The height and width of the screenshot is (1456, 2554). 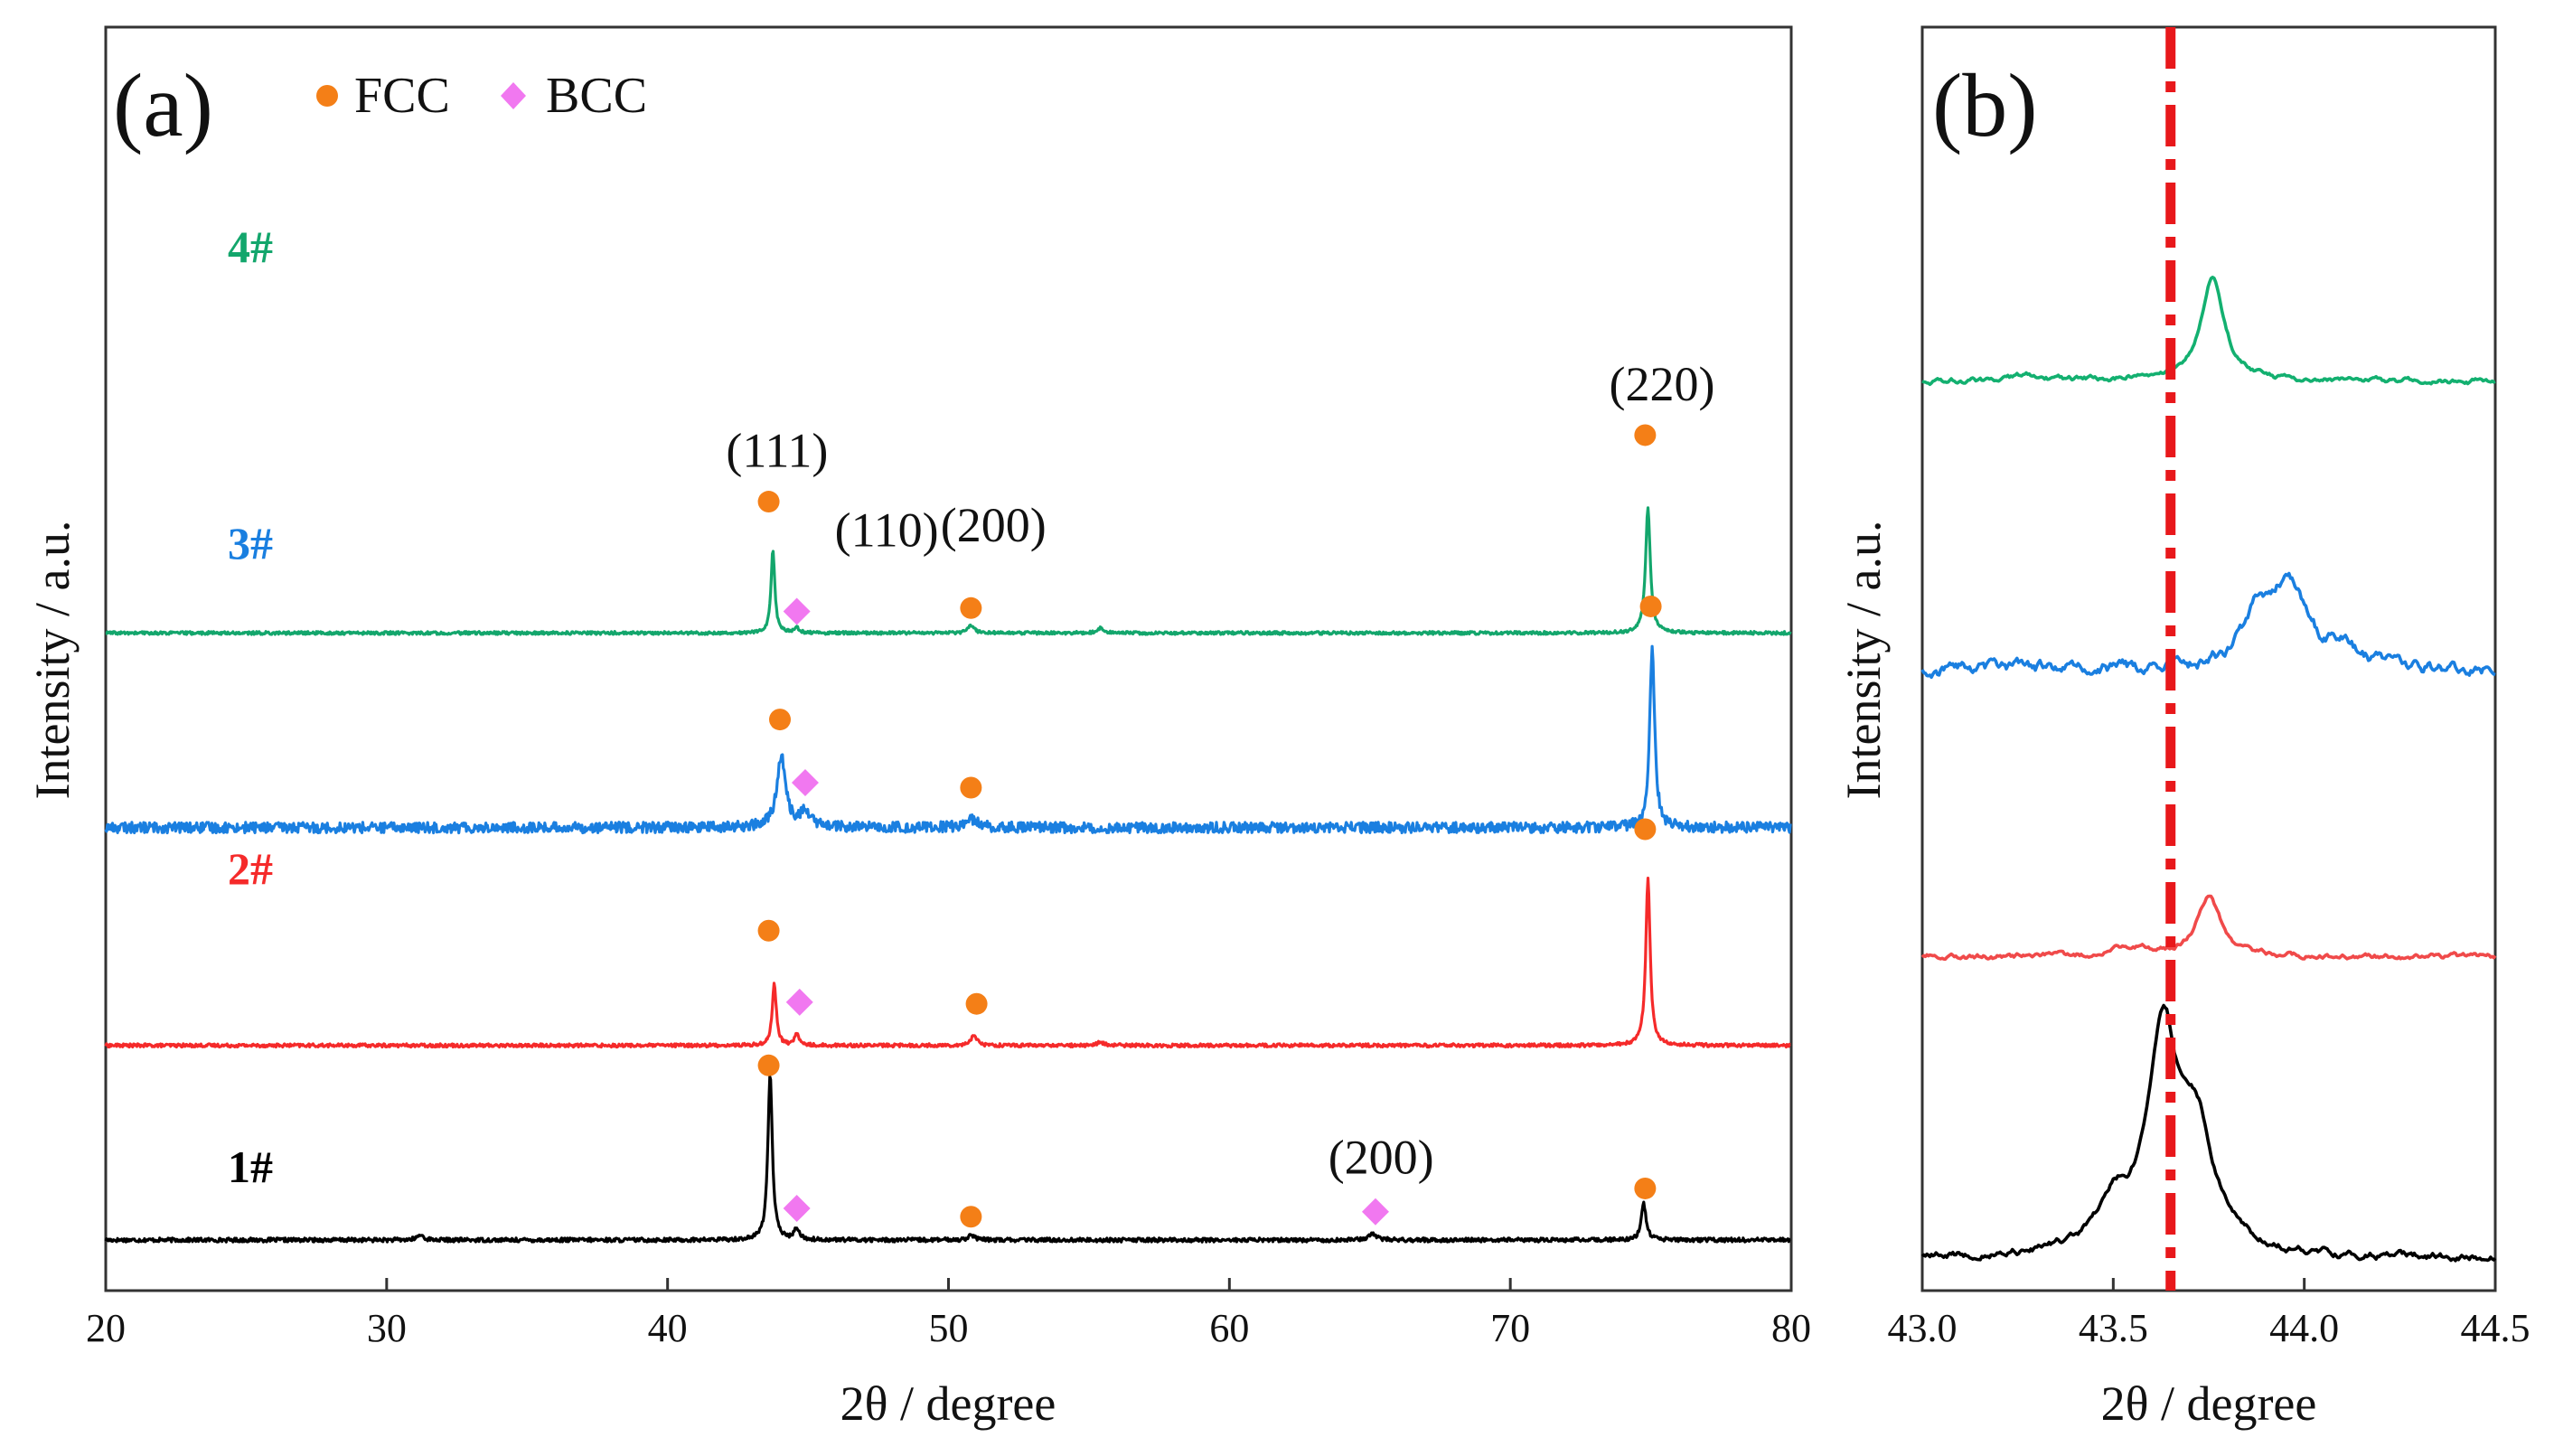 I want to click on plane-label: (111), so click(x=777, y=450).